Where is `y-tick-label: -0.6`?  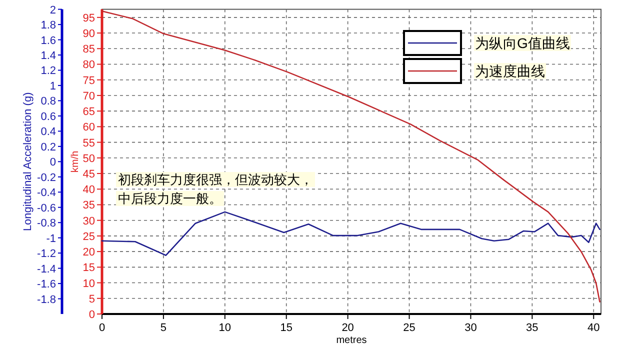
y-tick-label: -0.6 is located at coordinates (46, 208).